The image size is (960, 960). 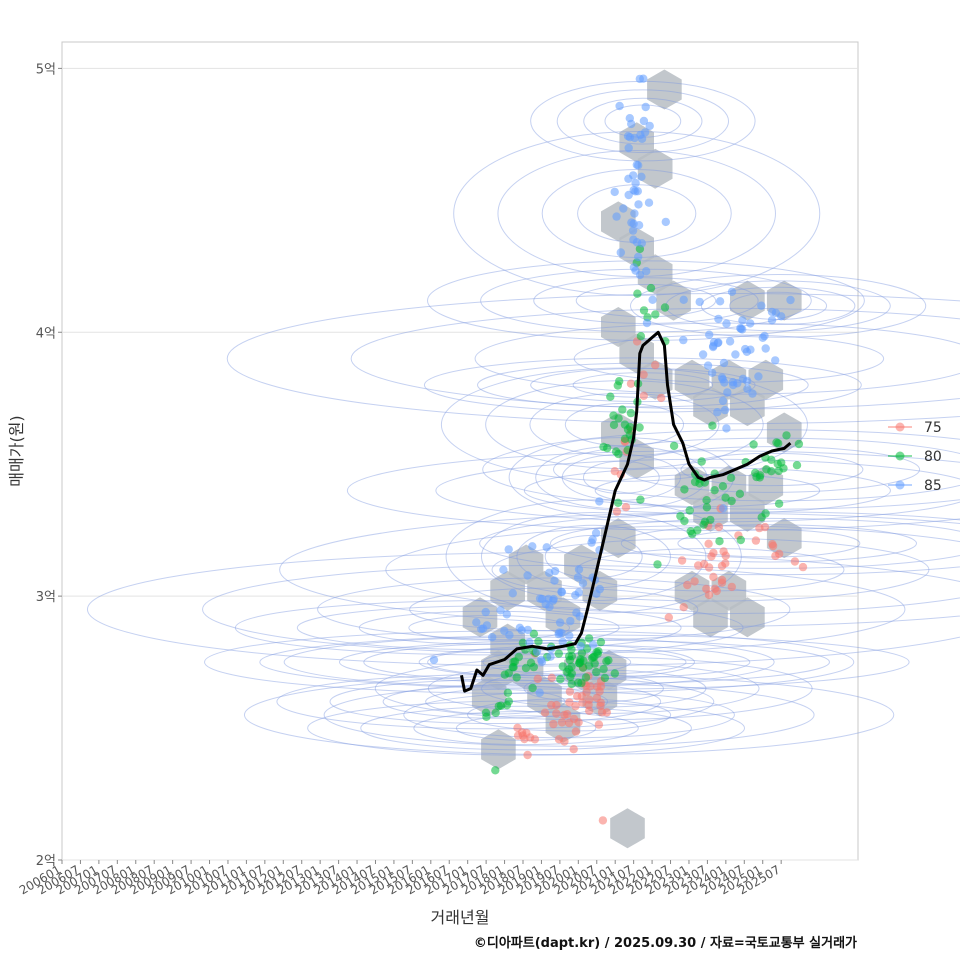 What do you see at coordinates (900, 456) in the screenshot?
I see `legend-key` at bounding box center [900, 456].